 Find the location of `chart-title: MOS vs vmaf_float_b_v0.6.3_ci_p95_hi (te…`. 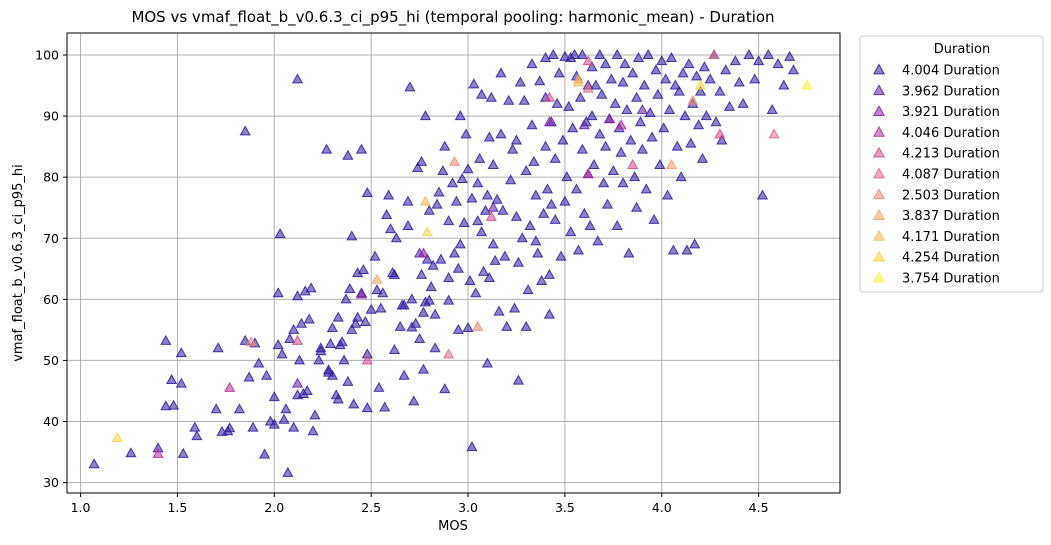

chart-title: MOS vs vmaf_float_b_v0.6.3_ci_p95_hi (te… is located at coordinates (452, 17).